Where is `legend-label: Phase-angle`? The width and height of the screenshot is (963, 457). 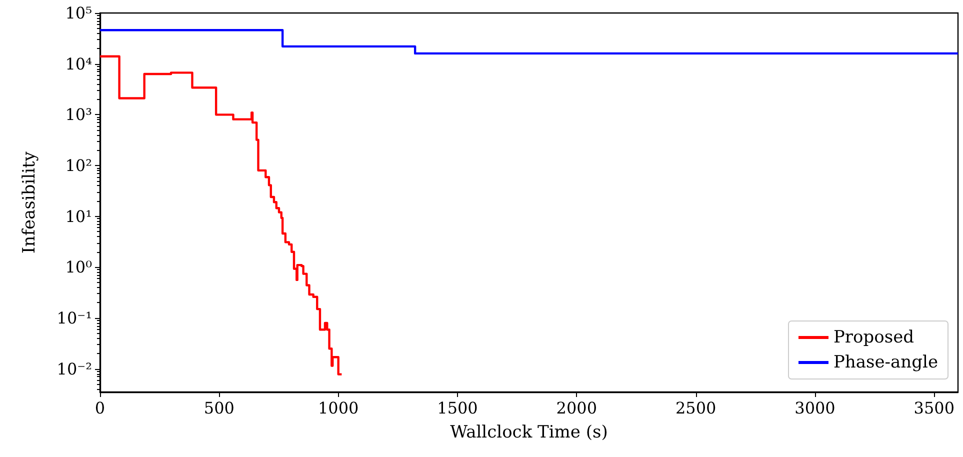 legend-label: Phase-angle is located at coordinates (885, 362).